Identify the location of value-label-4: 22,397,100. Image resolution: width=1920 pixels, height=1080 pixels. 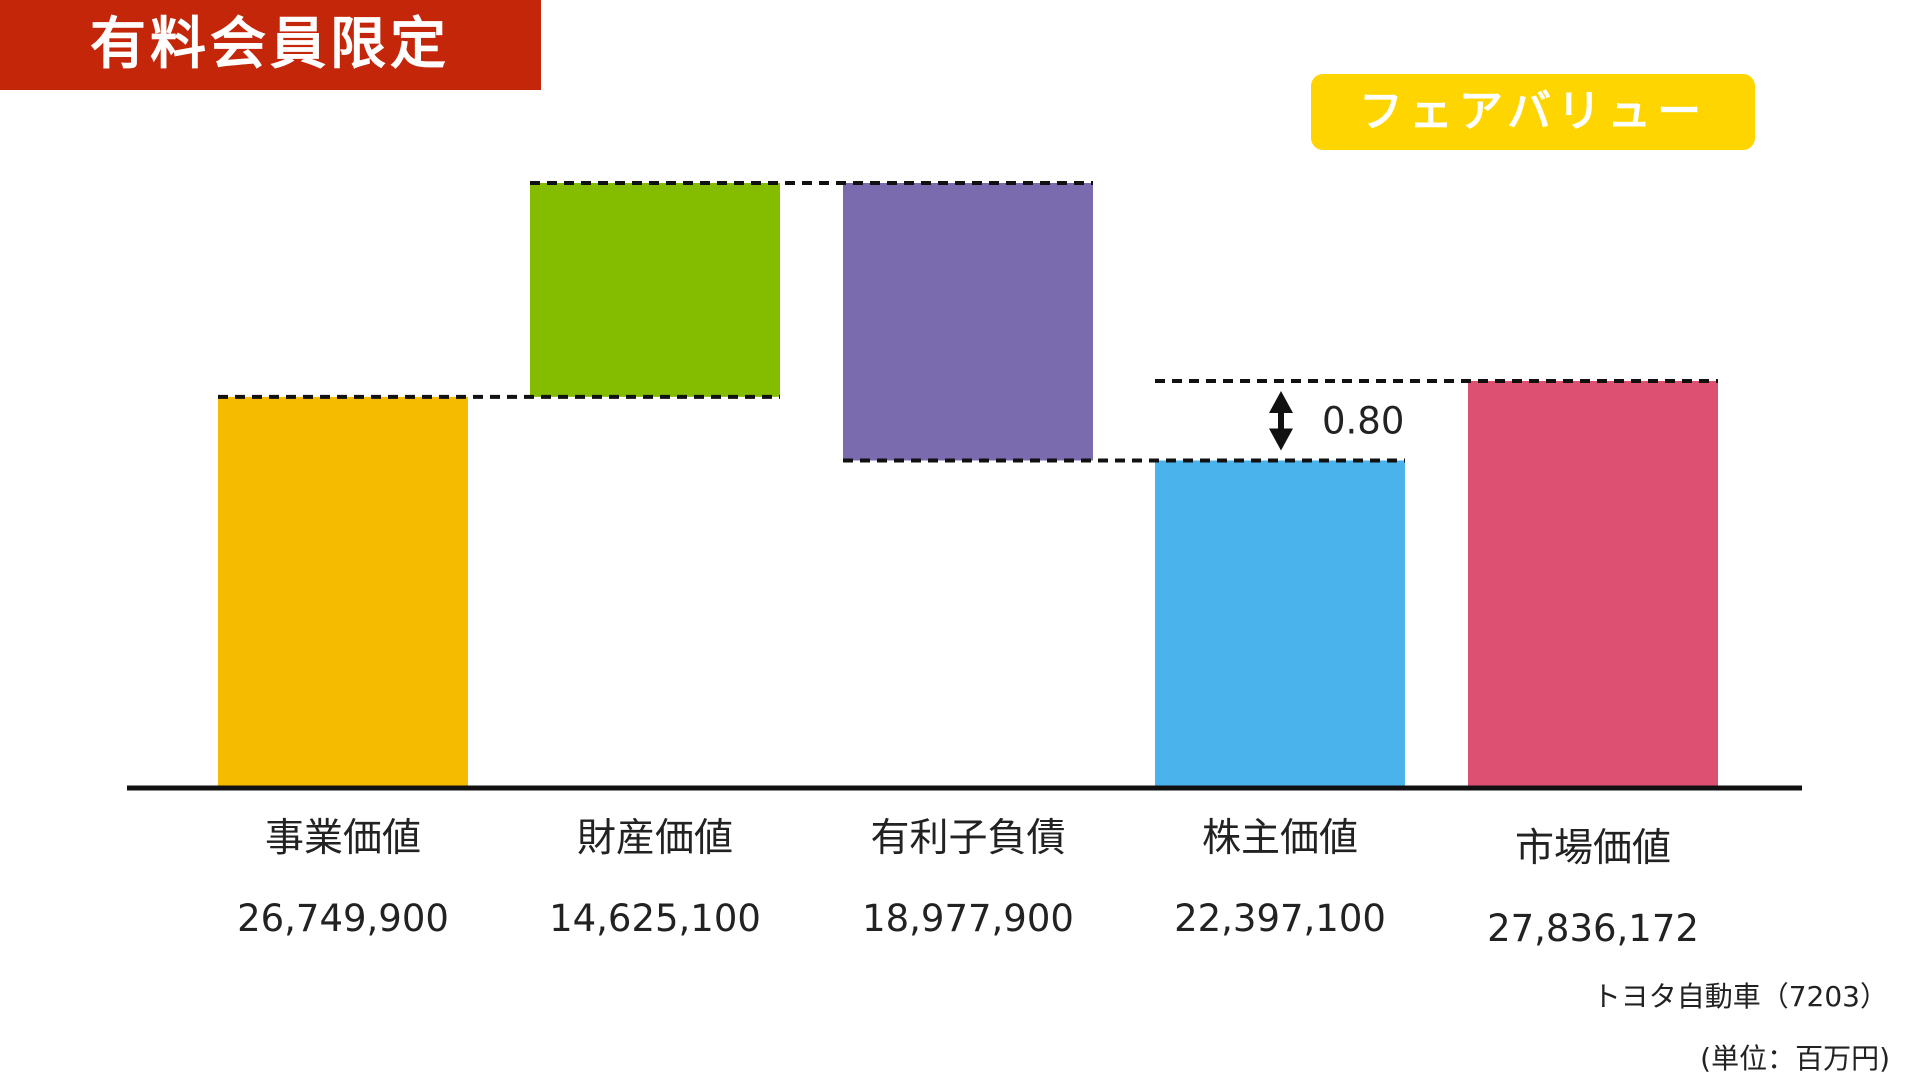
(1280, 918).